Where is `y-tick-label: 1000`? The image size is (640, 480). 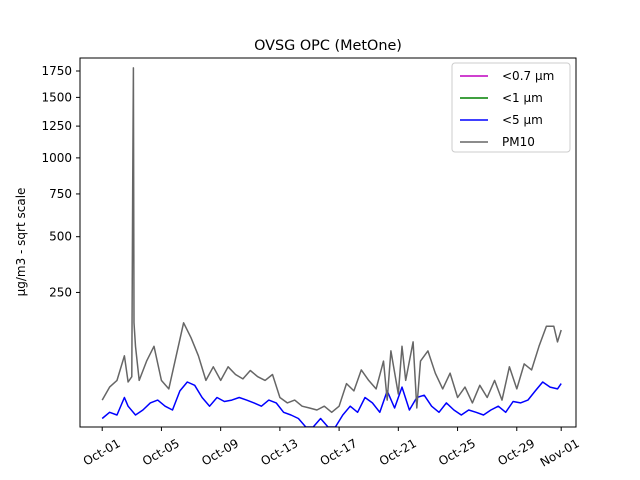 y-tick-label: 1000 is located at coordinates (56, 158).